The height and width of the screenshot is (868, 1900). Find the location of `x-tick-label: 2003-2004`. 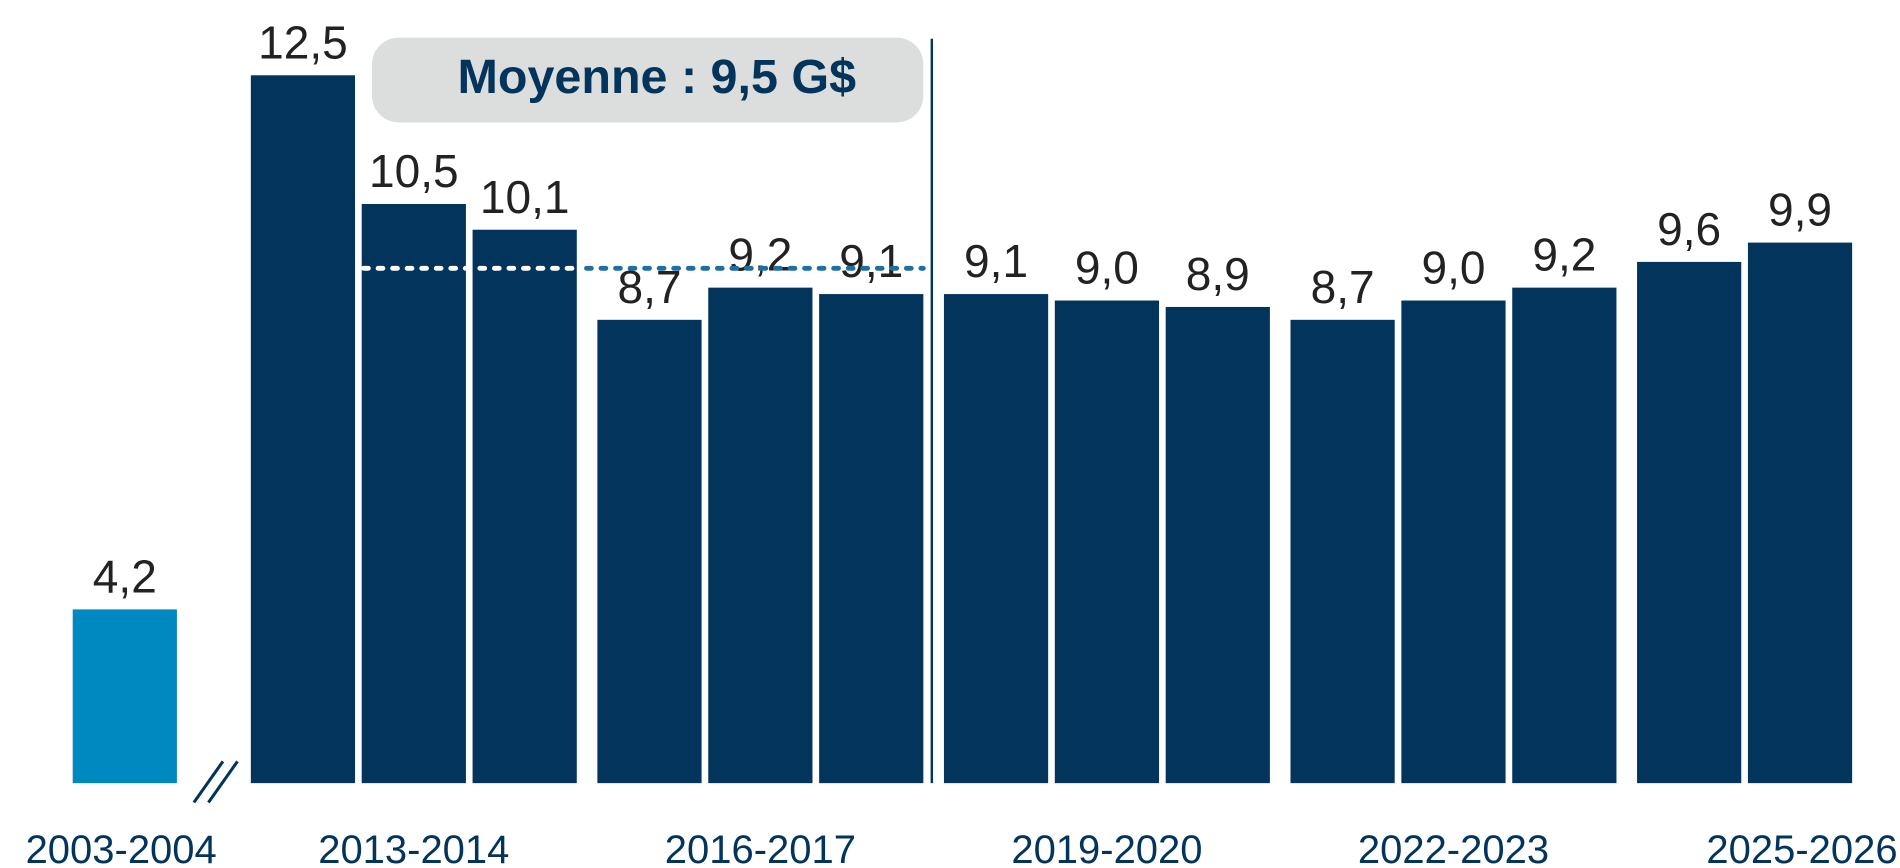

x-tick-label: 2003-2004 is located at coordinates (121, 848).